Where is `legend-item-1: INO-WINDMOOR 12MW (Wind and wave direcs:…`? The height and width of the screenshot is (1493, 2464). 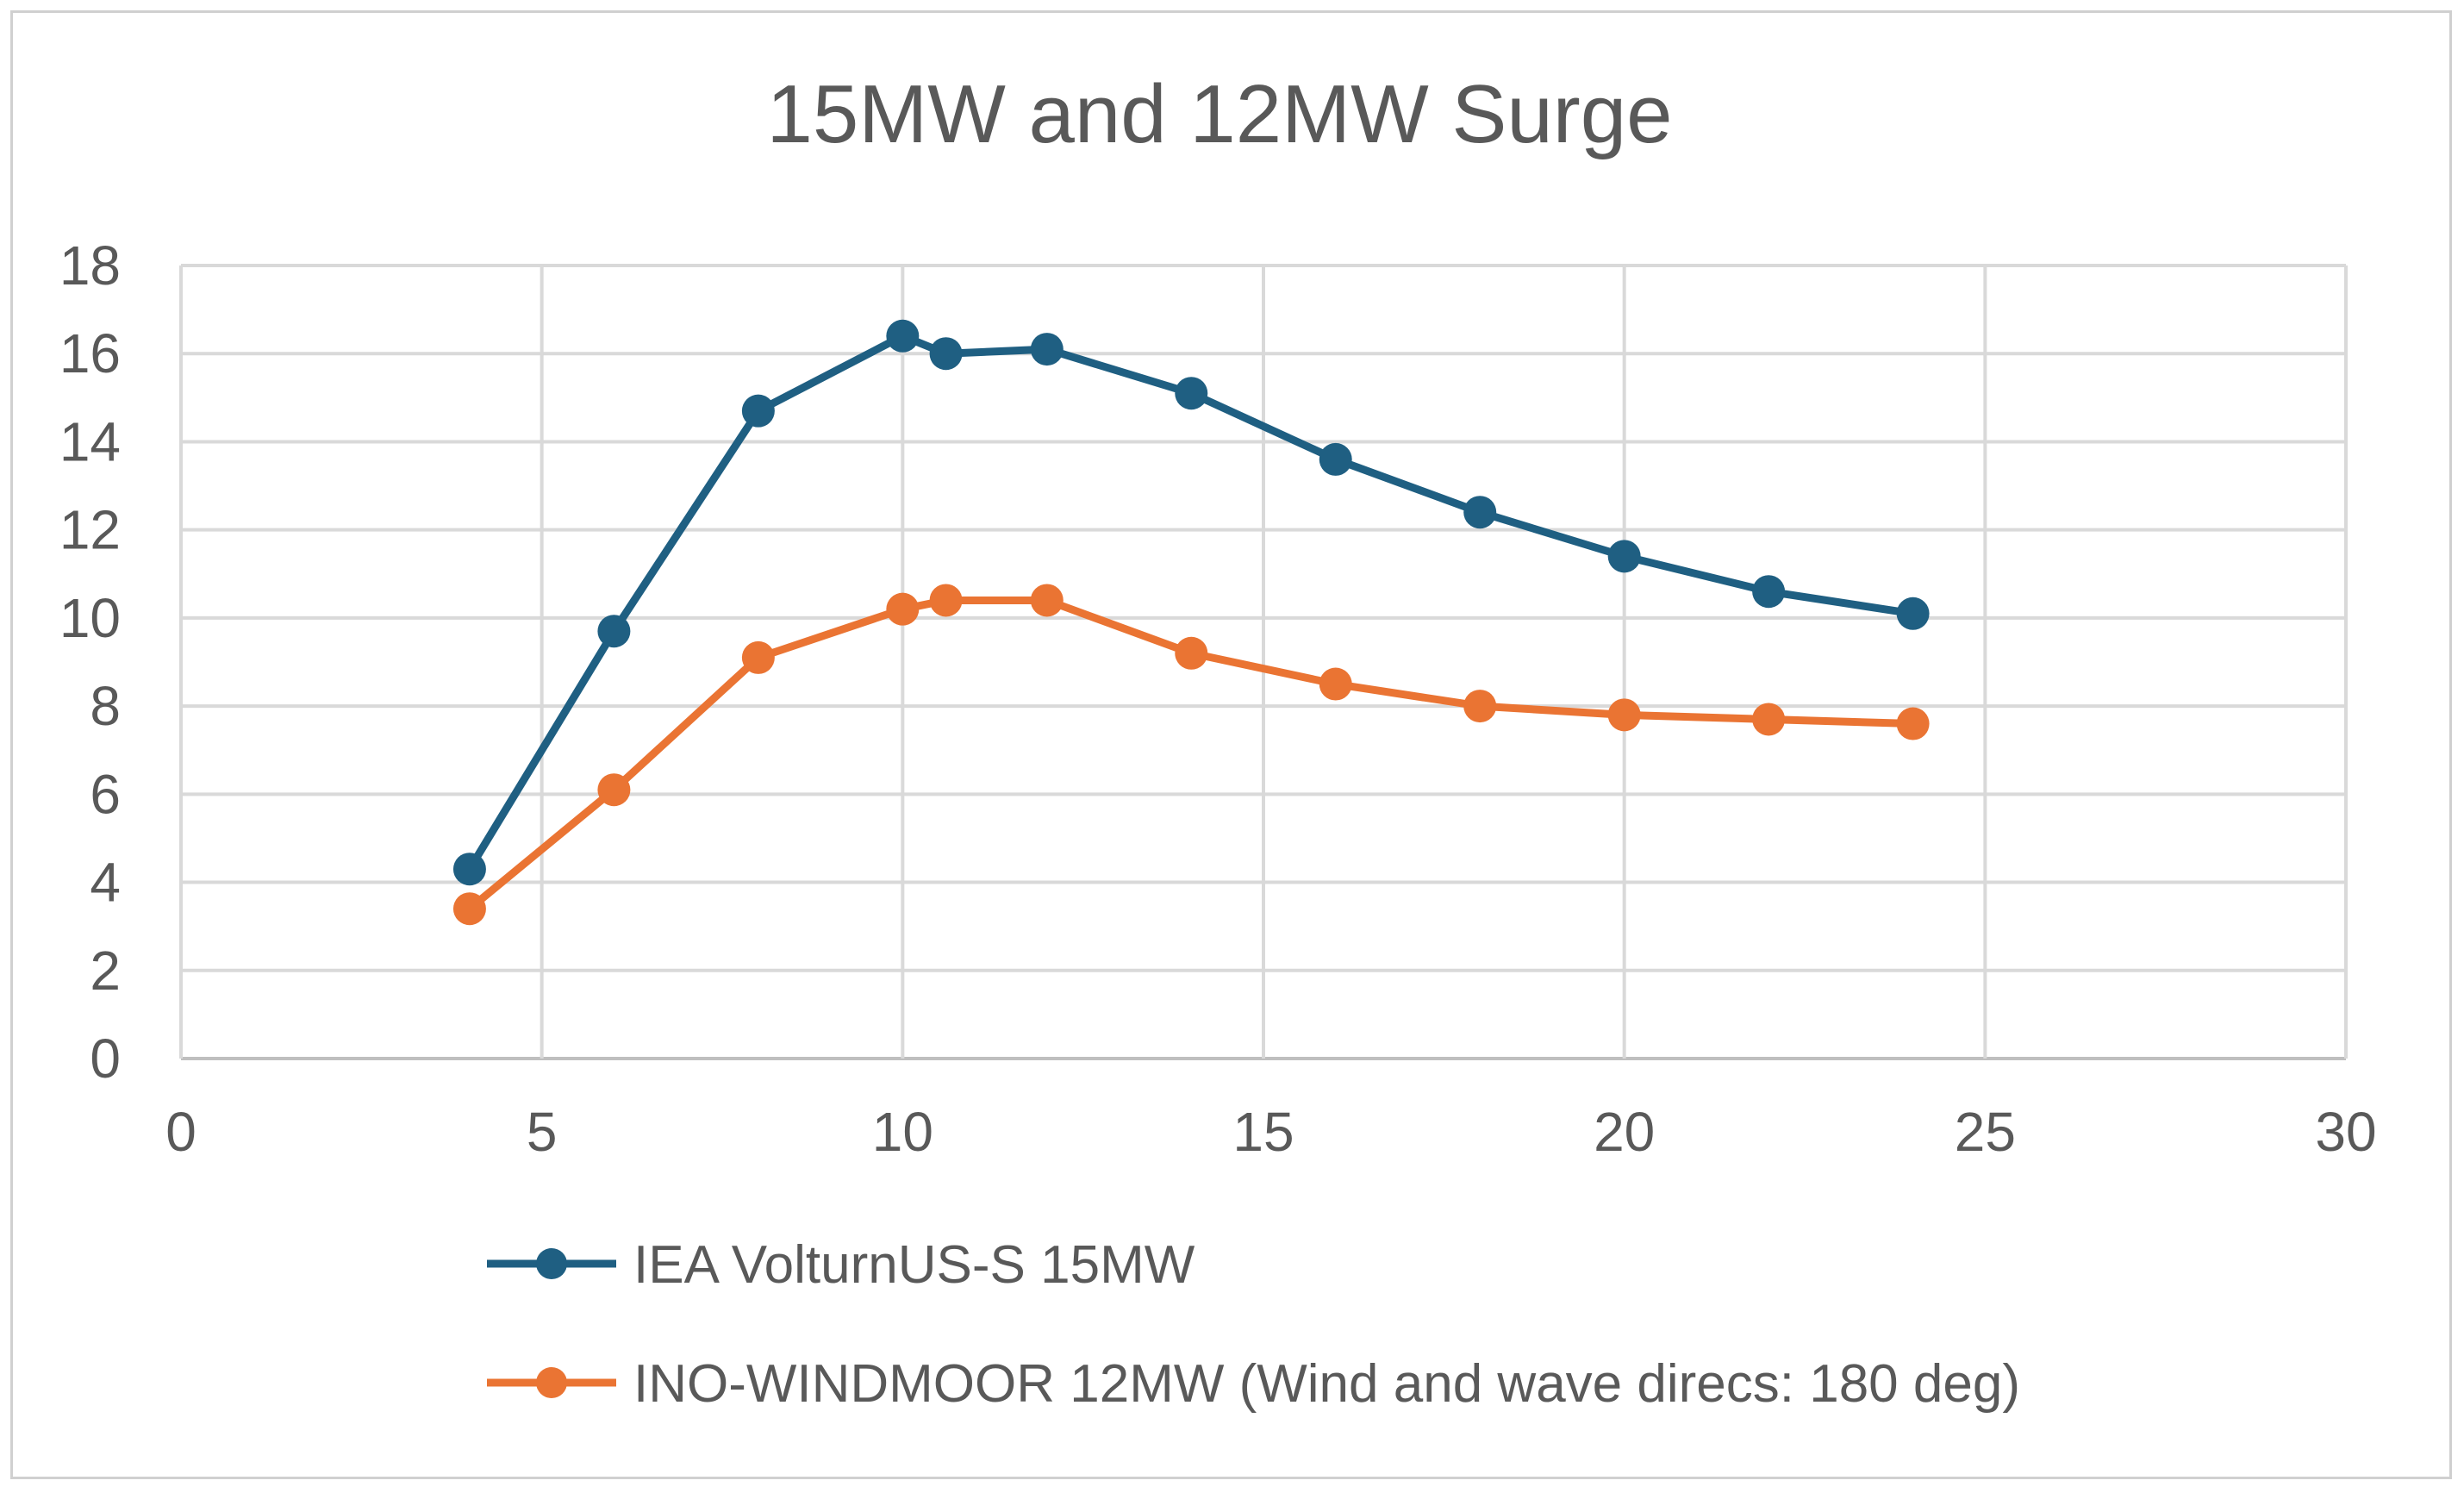 legend-item-1: INO-WINDMOOR 12MW (Wind and wave direcs:… is located at coordinates (1253, 1384).